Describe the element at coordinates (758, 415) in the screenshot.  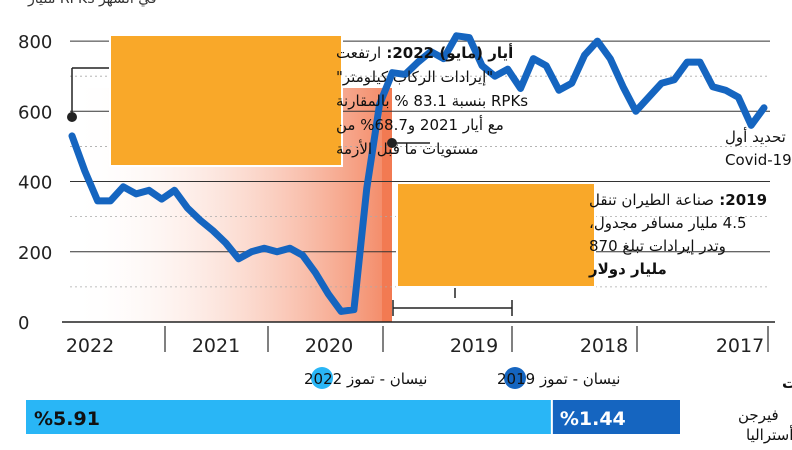
I see `airline-label-line1: فيرجن` at that location.